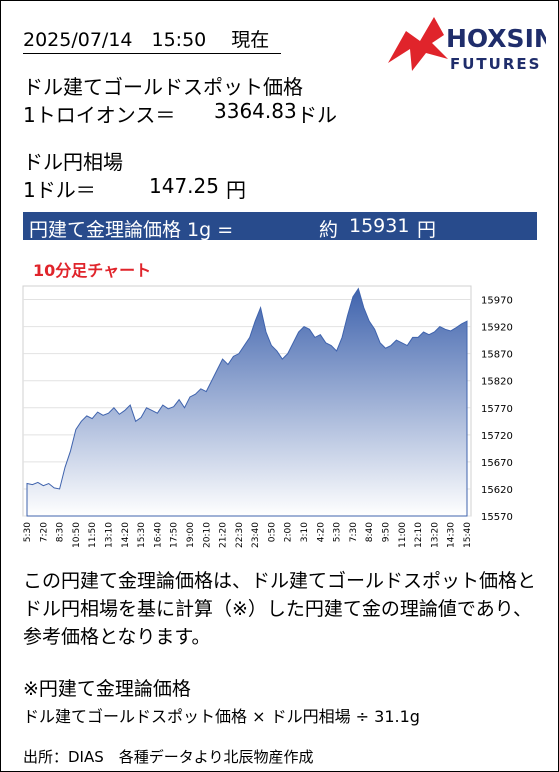 The image size is (559, 772). I want to click on logo-sub: FUTURES, so click(495, 64).